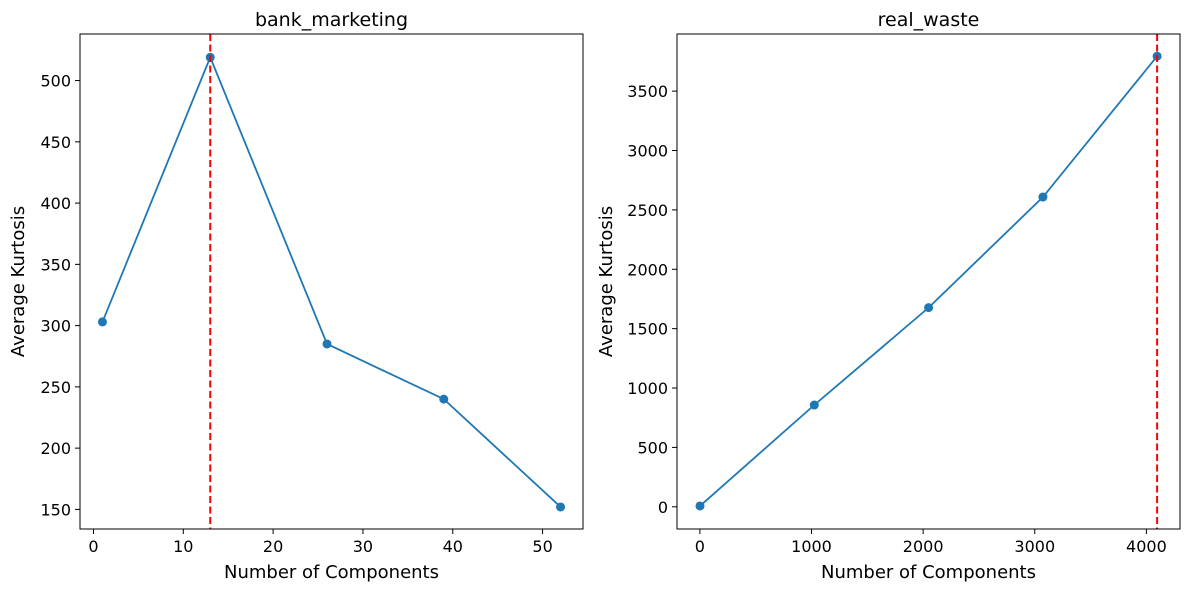  What do you see at coordinates (647, 269) in the screenshot?
I see `y-tick-label: 2000` at bounding box center [647, 269].